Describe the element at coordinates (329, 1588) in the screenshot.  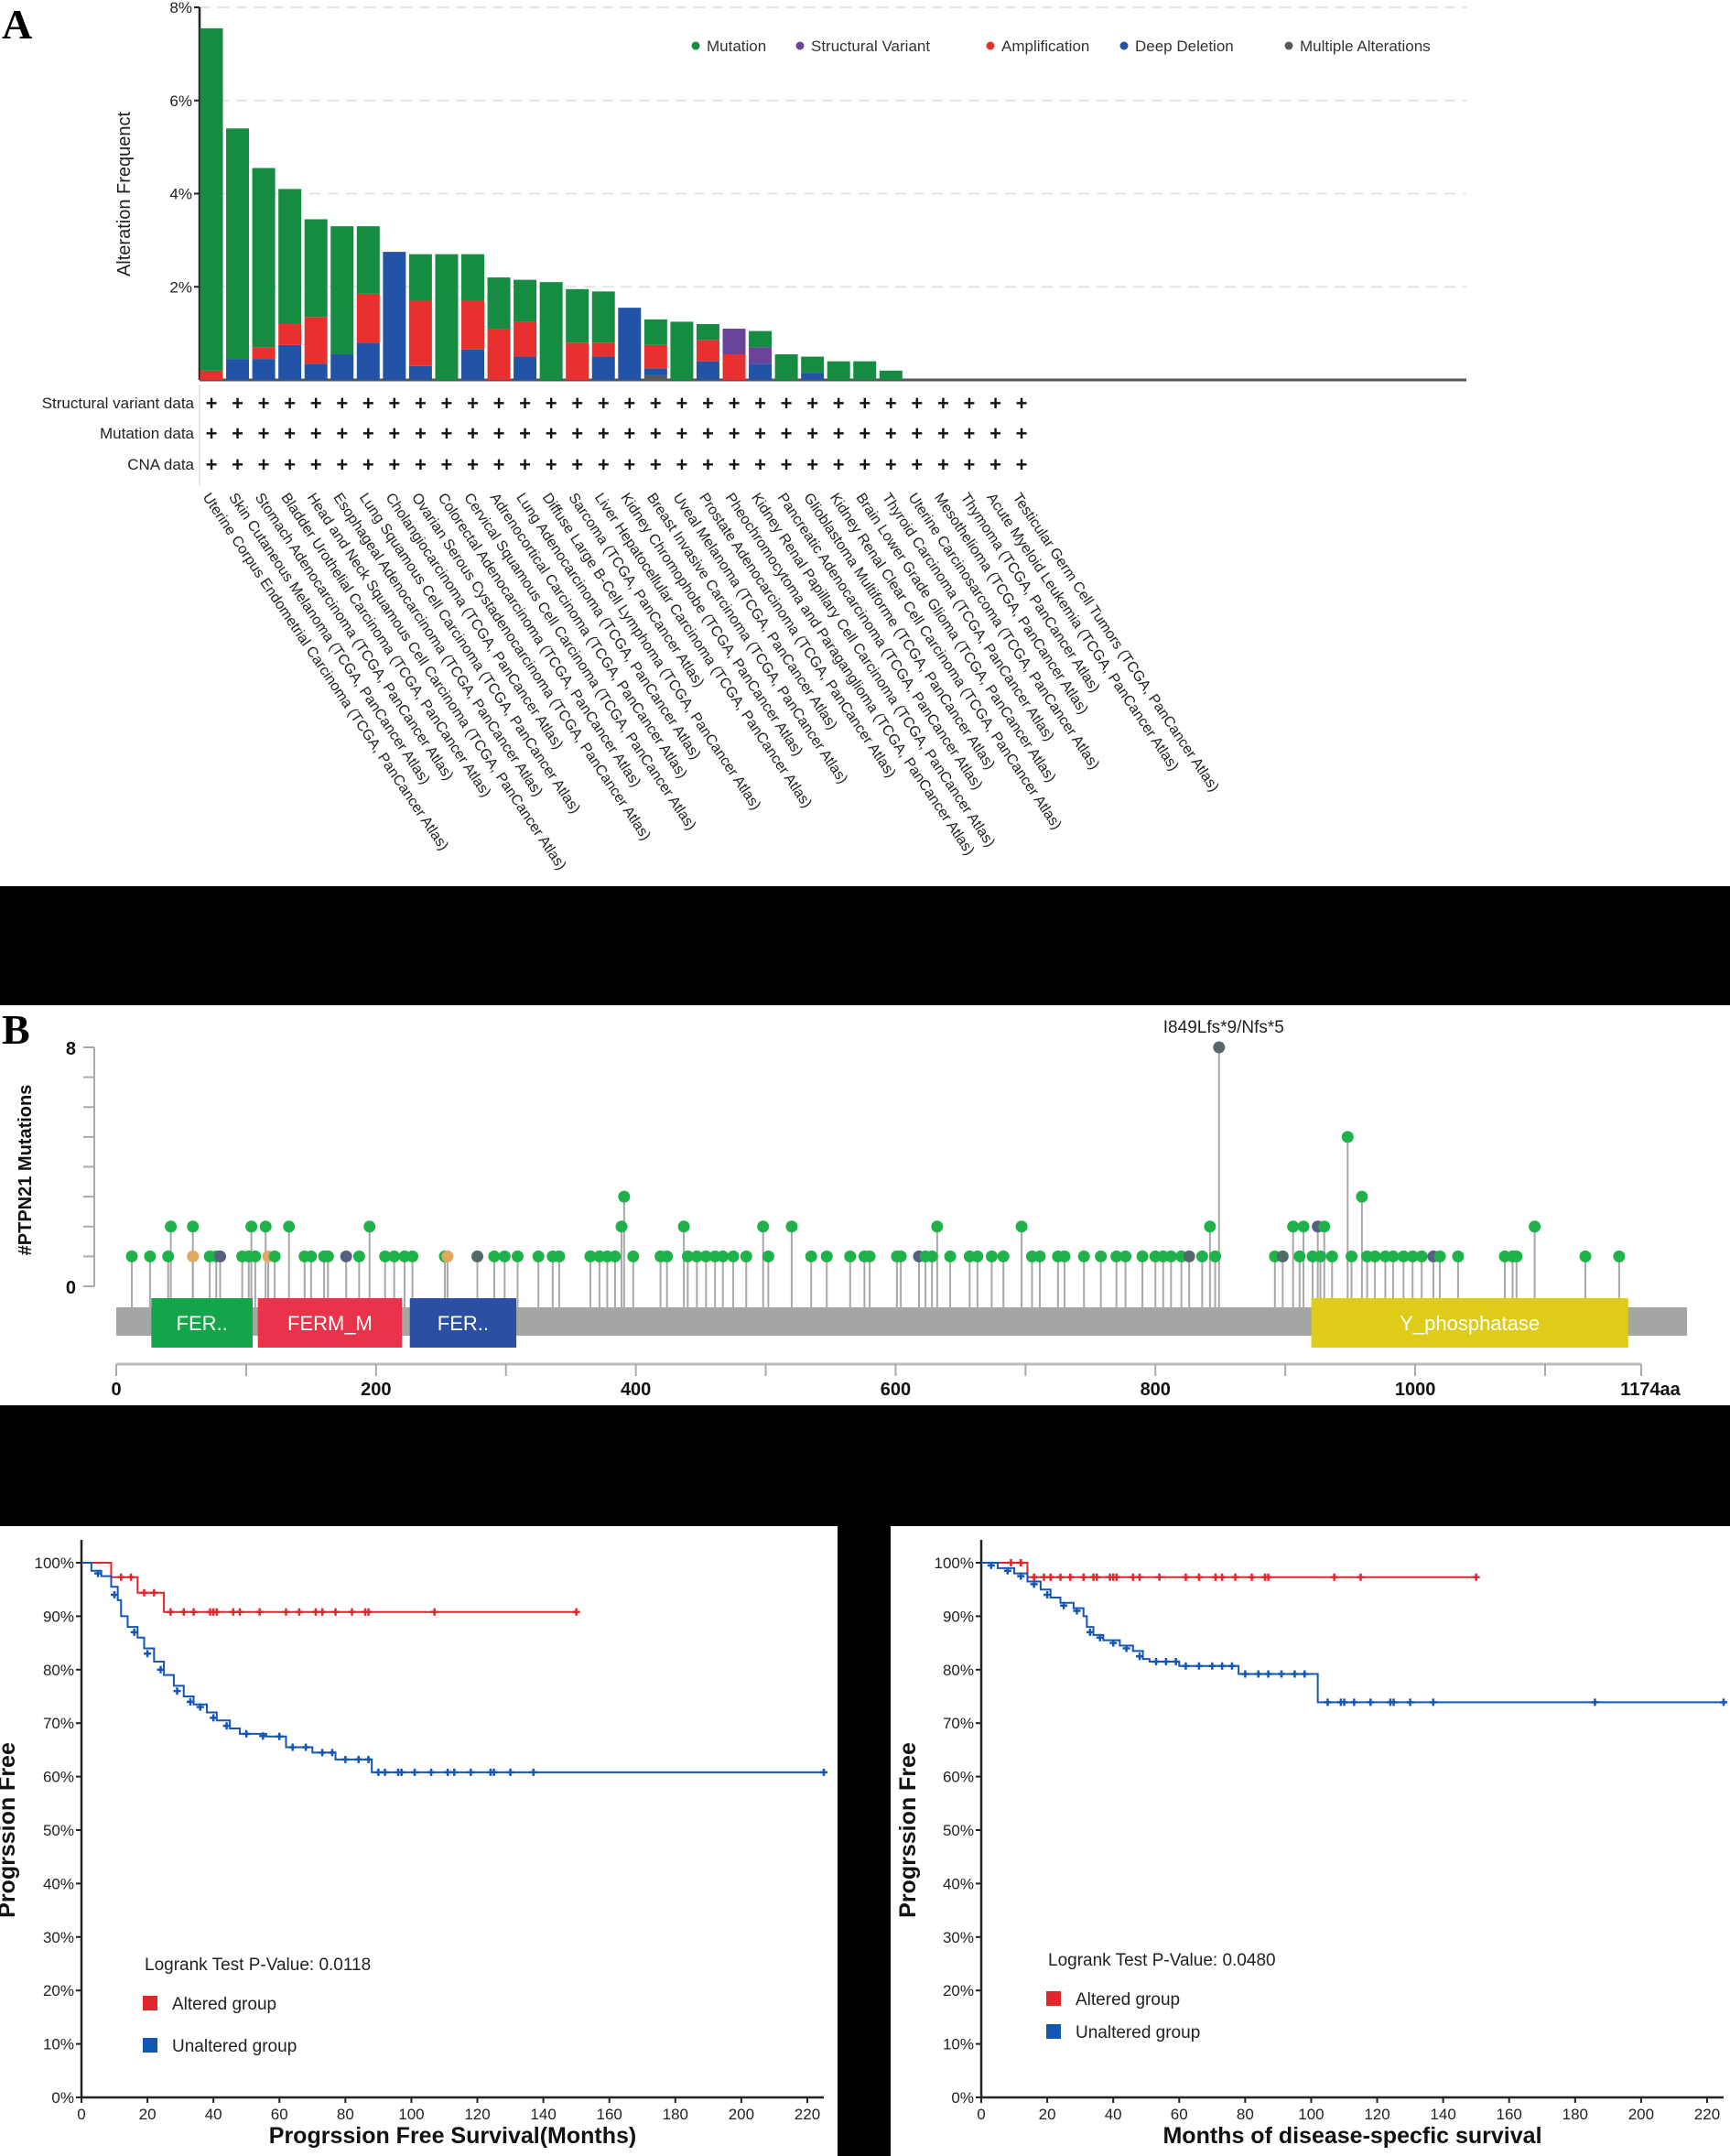
I see `survival-curve` at that location.